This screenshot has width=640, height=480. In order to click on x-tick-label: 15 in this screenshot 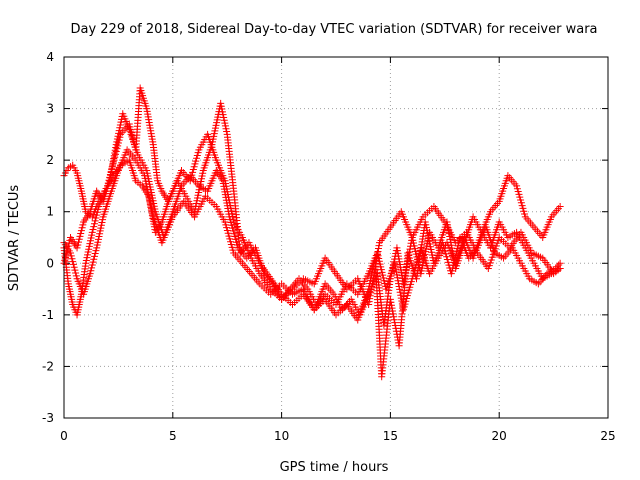, I will do `click(390, 436)`.